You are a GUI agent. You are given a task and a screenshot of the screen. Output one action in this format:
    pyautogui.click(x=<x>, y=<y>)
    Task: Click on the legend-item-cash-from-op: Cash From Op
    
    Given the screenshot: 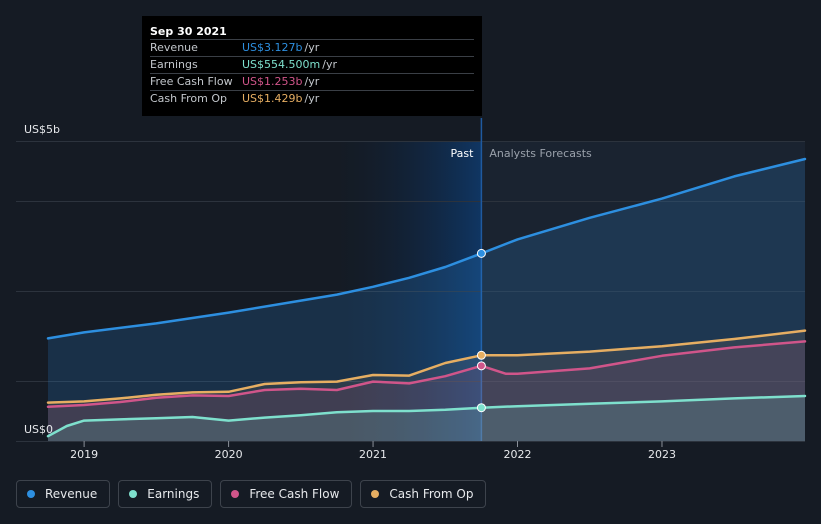 What is the action you would take?
    pyautogui.click(x=423, y=494)
    